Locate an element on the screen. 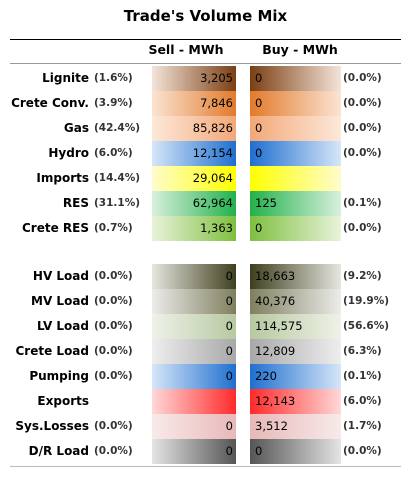 The height and width of the screenshot is (484, 411). row-label: RES is located at coordinates (75, 203).